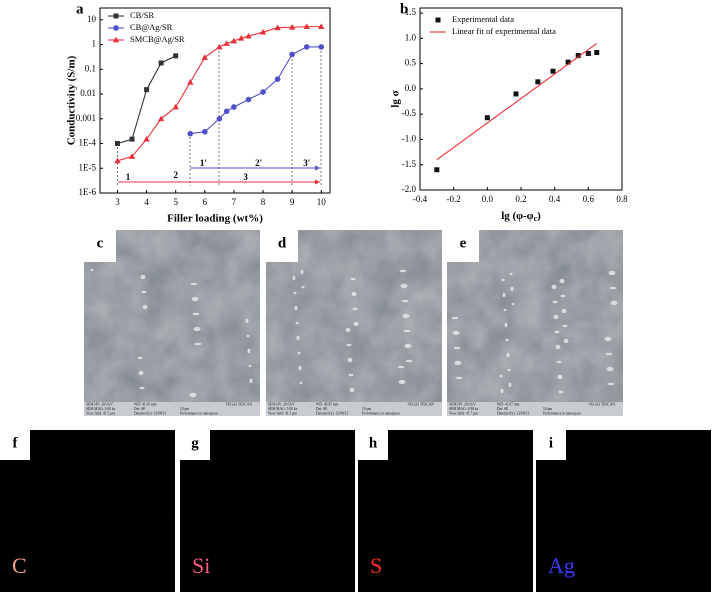 The height and width of the screenshot is (597, 712). I want to click on sem-info-text: WD: 41.30 mm, so click(145, 404).